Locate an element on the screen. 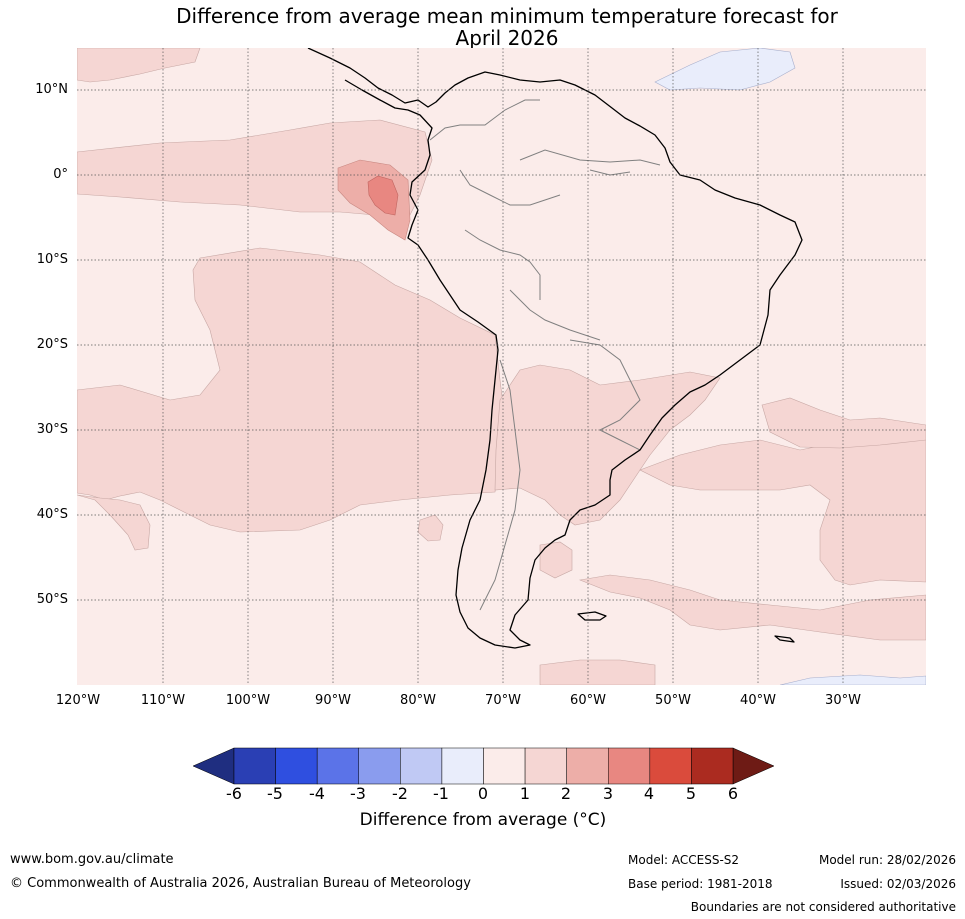 This screenshot has height=919, width=965. lat-label-30s: 30°S is located at coordinates (52, 429).